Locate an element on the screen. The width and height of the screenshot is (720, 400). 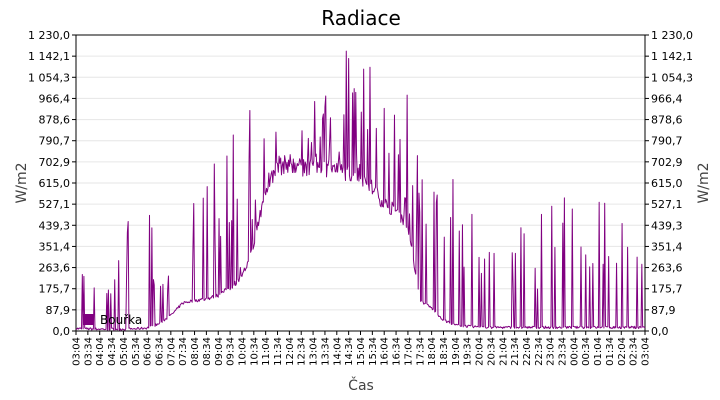
x-tick-label: 12:34 is located at coordinates (302, 351).